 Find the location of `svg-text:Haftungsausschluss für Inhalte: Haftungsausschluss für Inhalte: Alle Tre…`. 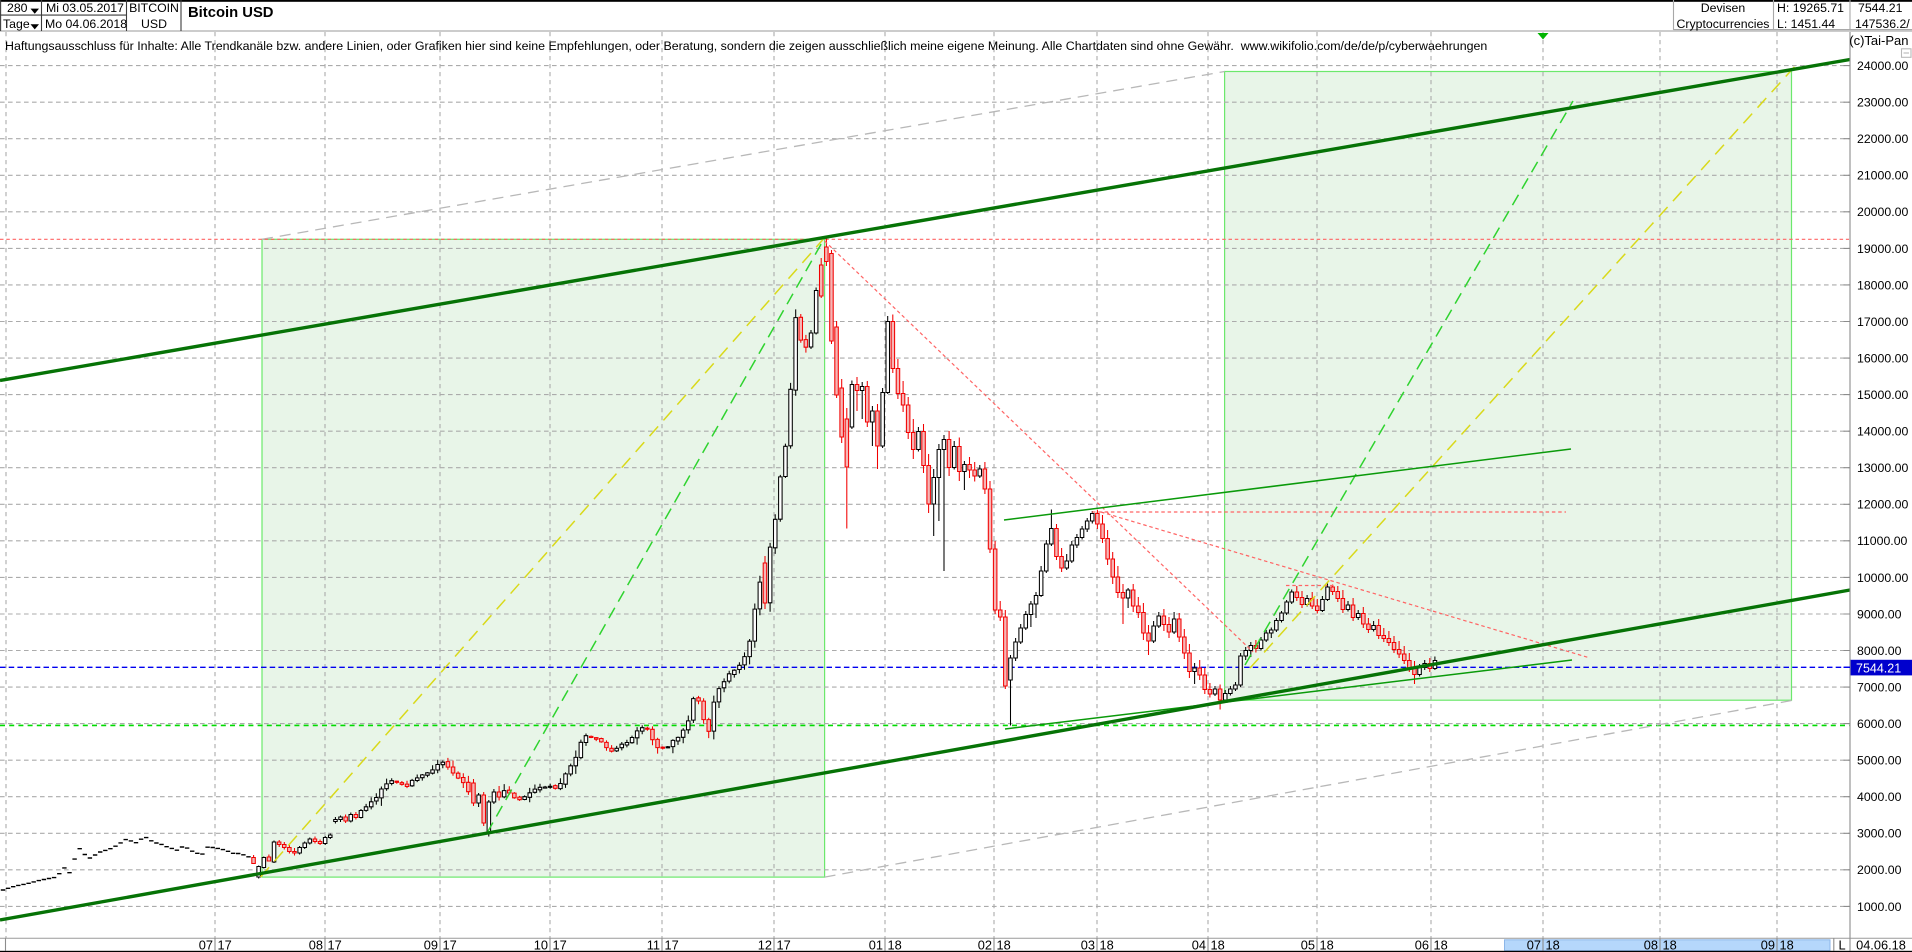

svg-text:Haftungsausschluss für Inhalte: Haftungsausschluss für Inhalte: Alle Tre… is located at coordinates (746, 46).